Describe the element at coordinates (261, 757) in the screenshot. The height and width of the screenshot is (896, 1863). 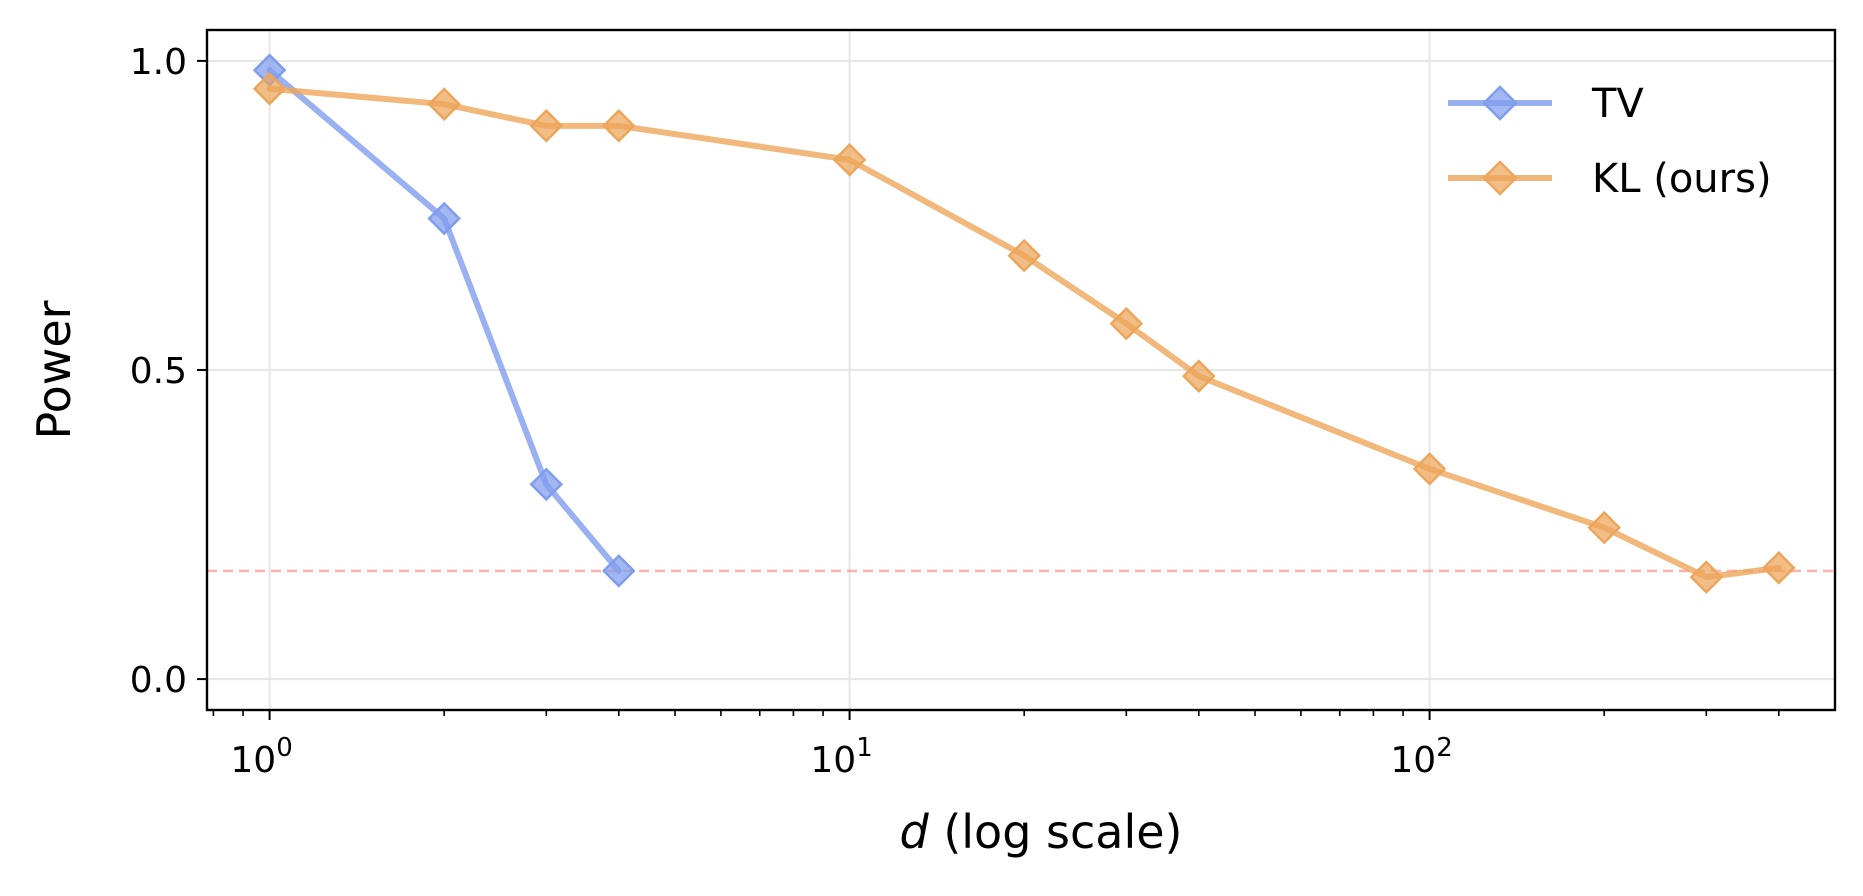
I see `x-tick-label: 10⁰` at that location.